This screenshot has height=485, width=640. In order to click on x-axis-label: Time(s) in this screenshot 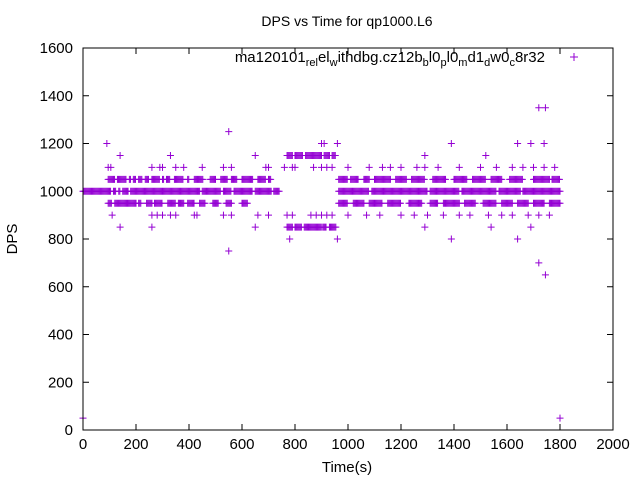, I will do `click(347, 467)`.